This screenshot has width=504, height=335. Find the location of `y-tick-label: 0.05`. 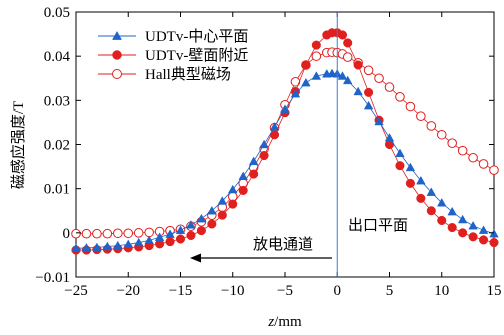

y-tick-label: 0.05 is located at coordinates (57, 13).